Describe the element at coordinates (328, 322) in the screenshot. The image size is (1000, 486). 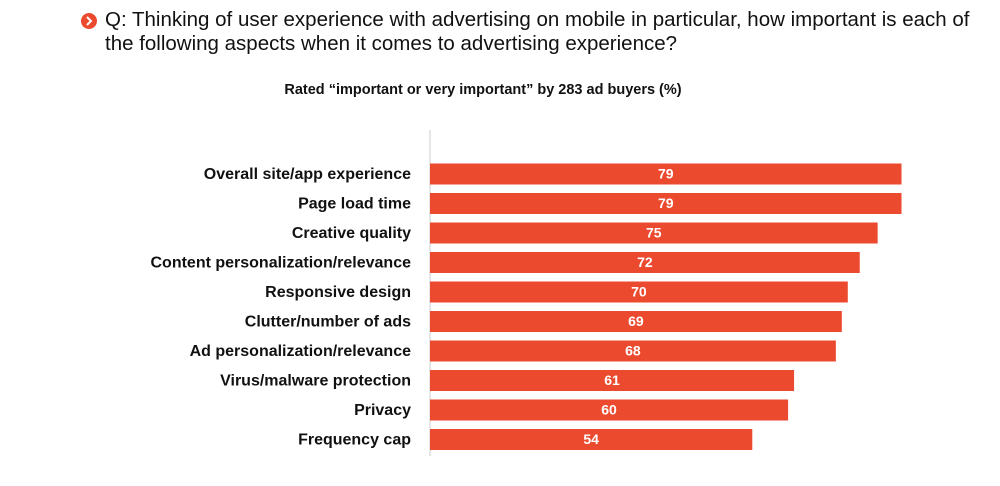
I see `category-label: Clutter/number of ads` at that location.